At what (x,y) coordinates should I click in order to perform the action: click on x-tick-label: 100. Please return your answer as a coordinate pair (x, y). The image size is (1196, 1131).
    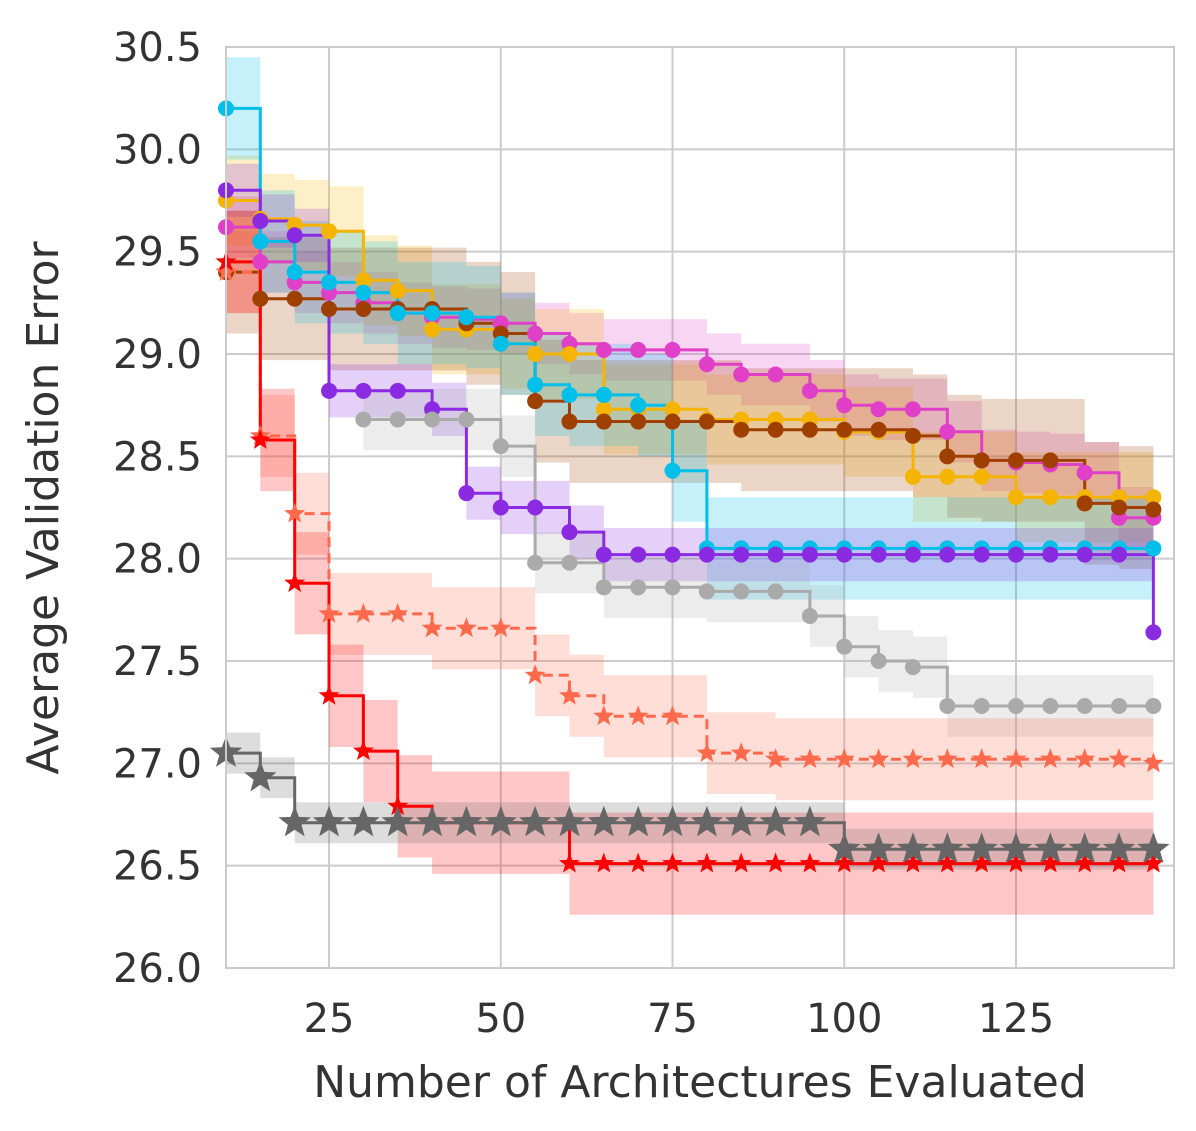
    Looking at the image, I should click on (844, 1019).